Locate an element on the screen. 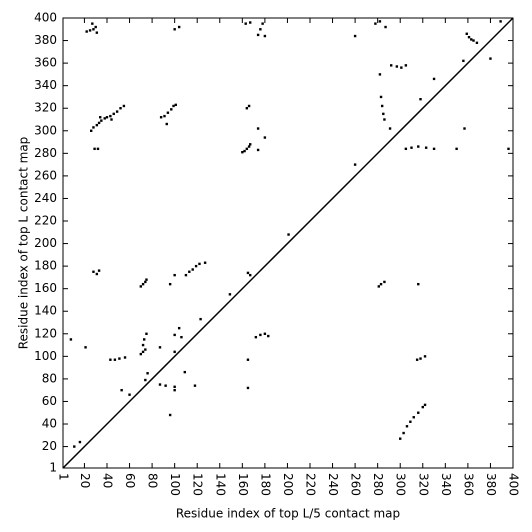 The image size is (532, 532). x-tick-label: 120 is located at coordinates (198, 484).